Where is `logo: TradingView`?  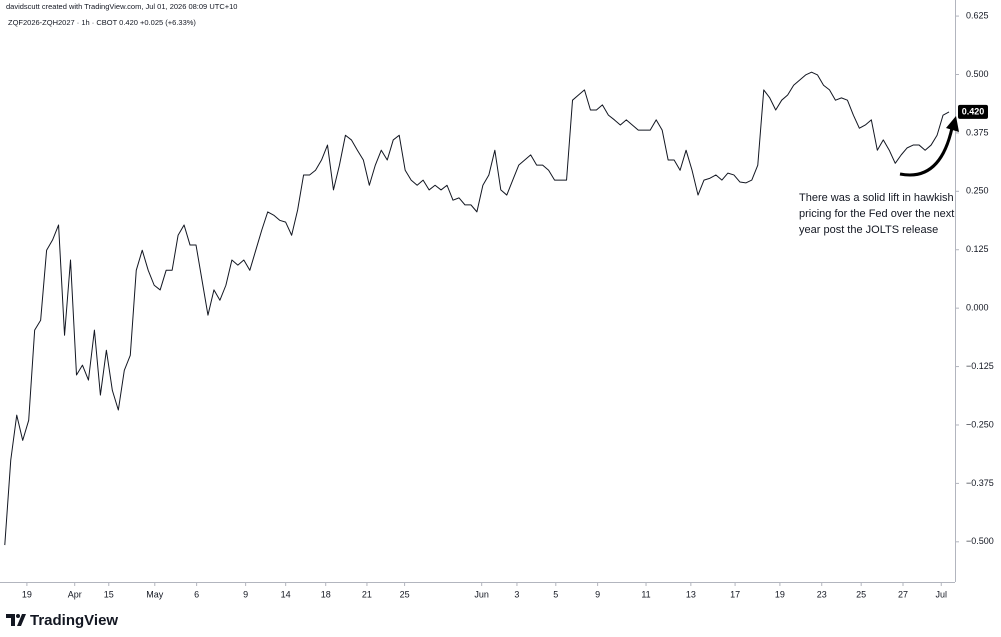
logo: TradingView is located at coordinates (62, 620).